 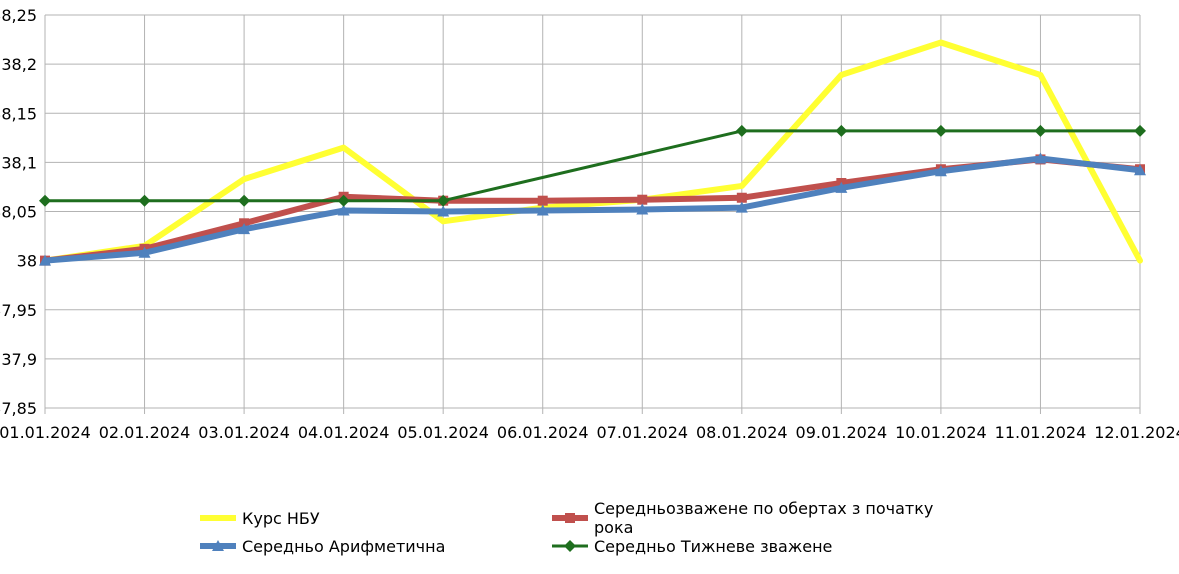 I want to click on legend-swatch-weighted-volume, so click(x=570, y=518).